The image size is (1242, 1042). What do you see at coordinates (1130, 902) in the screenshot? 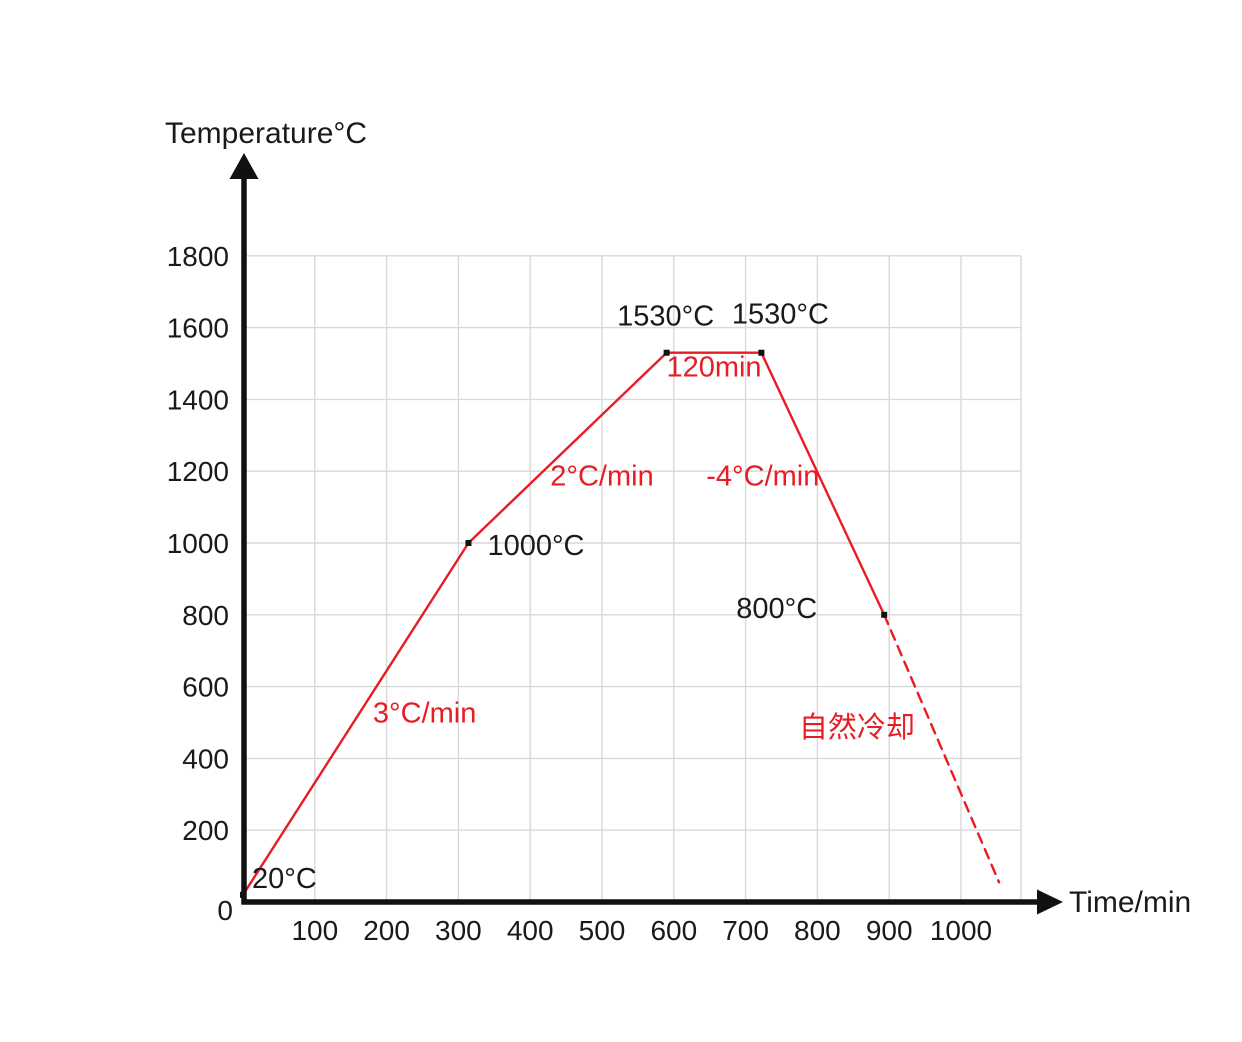
I see `x-axis-title: Time/min` at bounding box center [1130, 902].